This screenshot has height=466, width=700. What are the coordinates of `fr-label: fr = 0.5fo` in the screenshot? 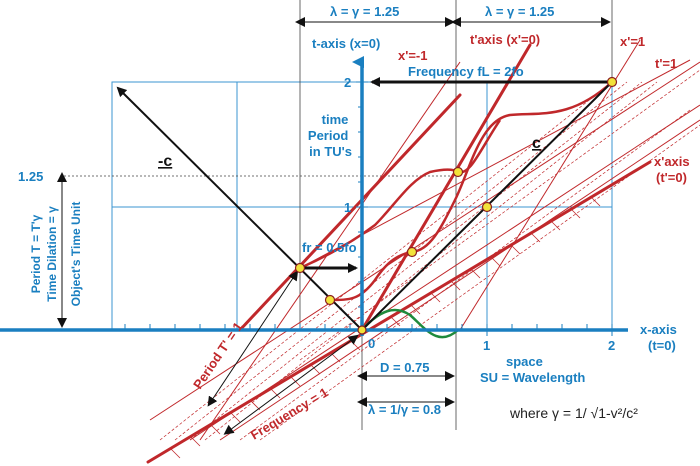 It's located at (329, 247).